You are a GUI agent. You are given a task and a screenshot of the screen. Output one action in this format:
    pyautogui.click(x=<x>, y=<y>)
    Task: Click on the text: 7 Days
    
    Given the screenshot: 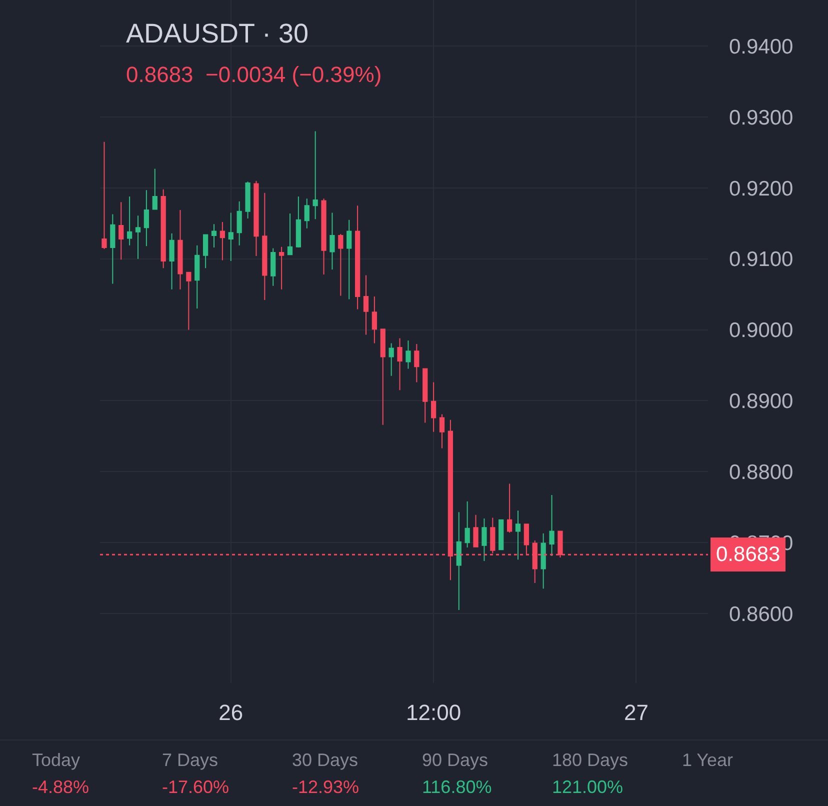 What is the action you would take?
    pyautogui.click(x=190, y=760)
    